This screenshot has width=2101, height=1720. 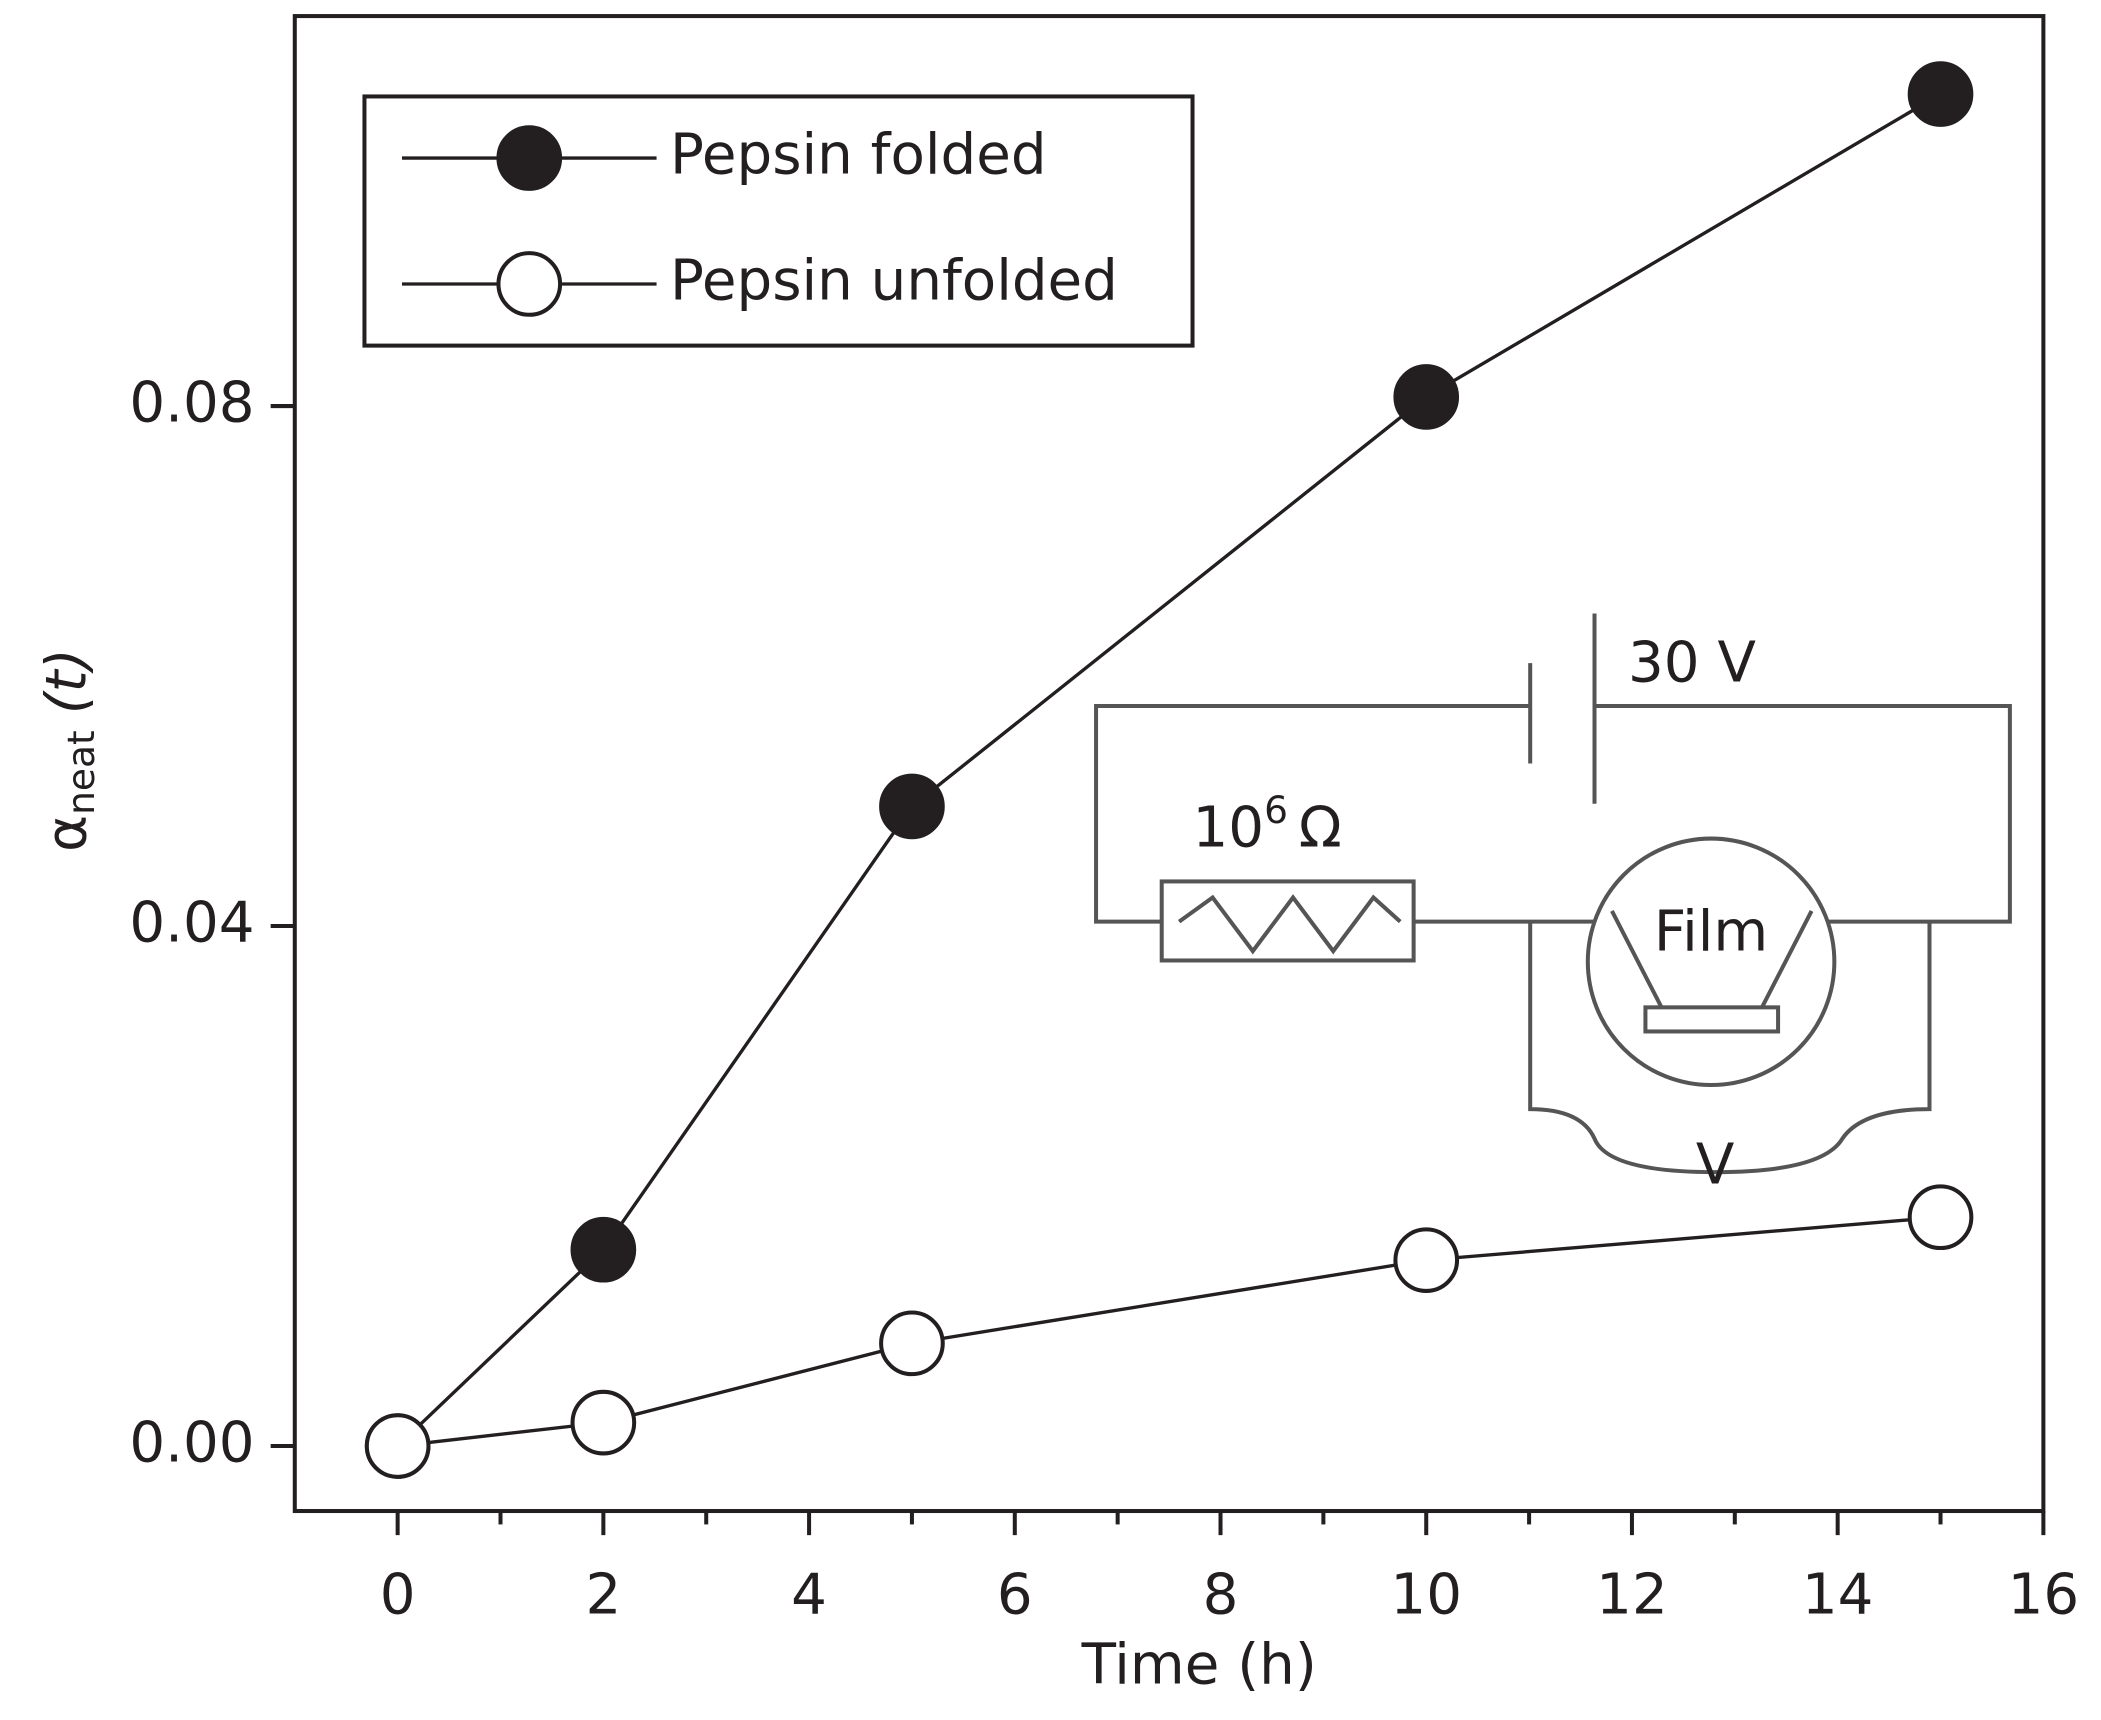 I want to click on x-tick-label: 2, so click(x=603, y=1595).